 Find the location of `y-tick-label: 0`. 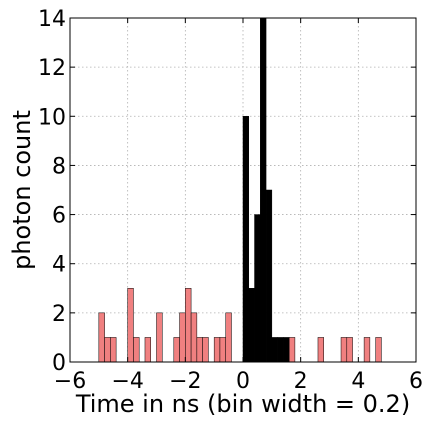

y-tick-label: 0 is located at coordinates (59, 363).